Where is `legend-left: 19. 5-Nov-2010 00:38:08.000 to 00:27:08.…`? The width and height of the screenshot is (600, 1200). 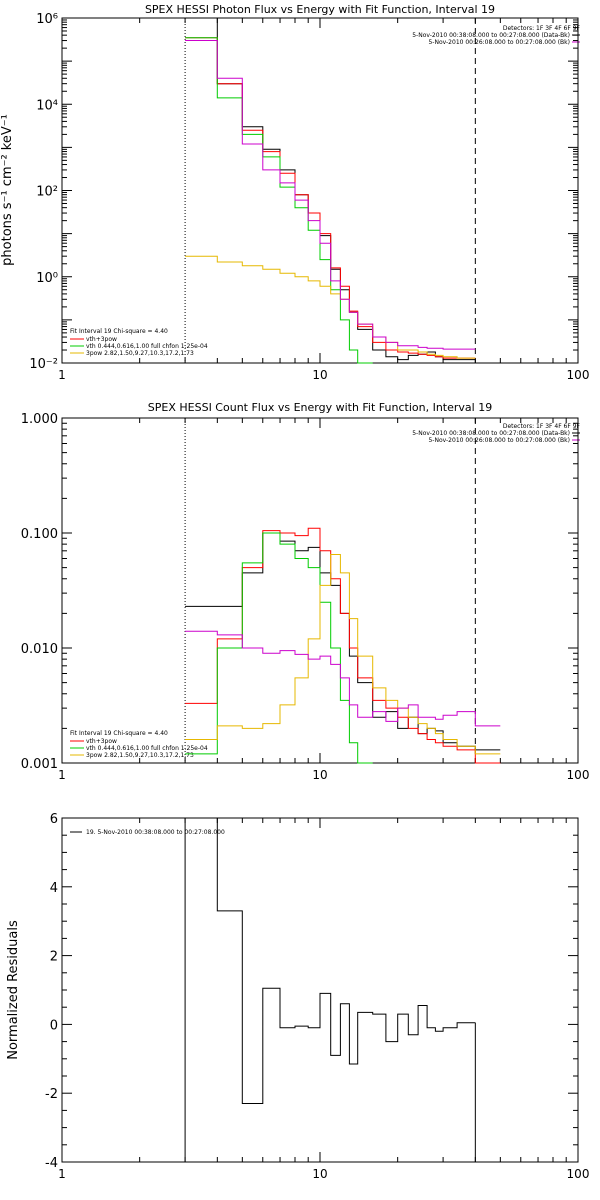
legend-left: 19. 5-Nov-2010 00:38:08.000 to 00:27:08.… is located at coordinates (147, 832).